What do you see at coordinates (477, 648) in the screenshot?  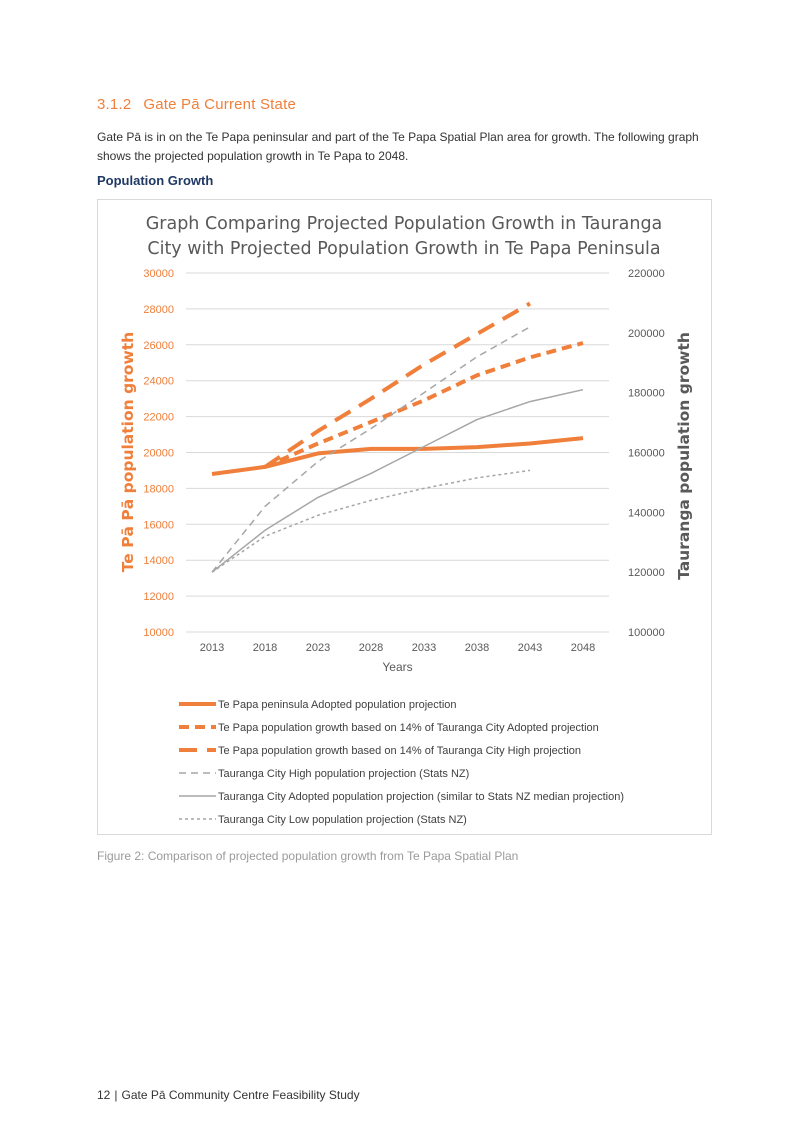 I see `x-tick-label: 2038` at bounding box center [477, 648].